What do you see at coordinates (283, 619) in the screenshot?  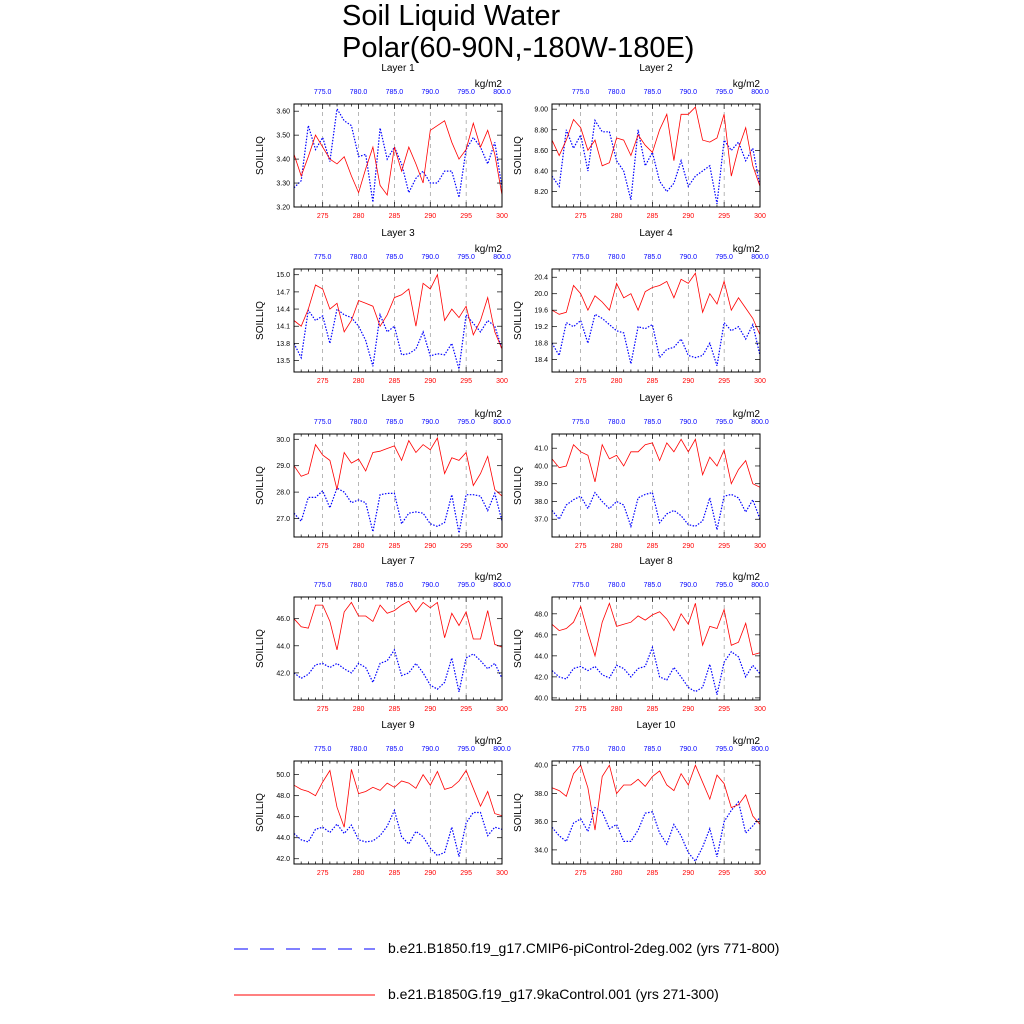 I see `y-tick-label: 46.0` at bounding box center [283, 619].